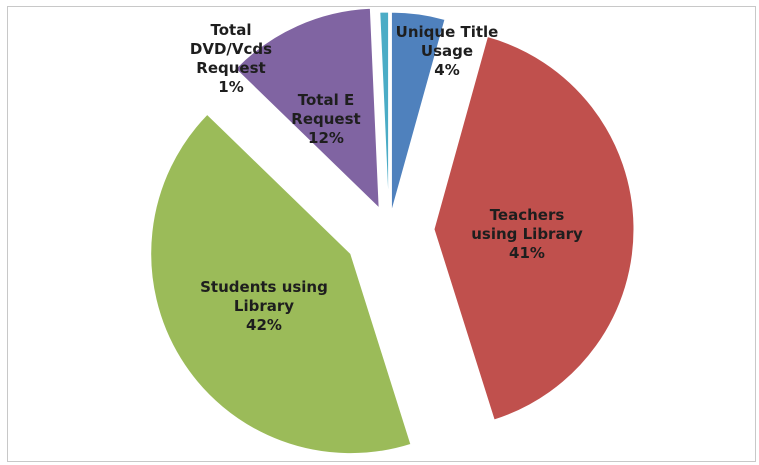 Image resolution: width=759 pixels, height=465 pixels. Describe the element at coordinates (230, 87) in the screenshot. I see `slice-percent-label: 1%` at that location.